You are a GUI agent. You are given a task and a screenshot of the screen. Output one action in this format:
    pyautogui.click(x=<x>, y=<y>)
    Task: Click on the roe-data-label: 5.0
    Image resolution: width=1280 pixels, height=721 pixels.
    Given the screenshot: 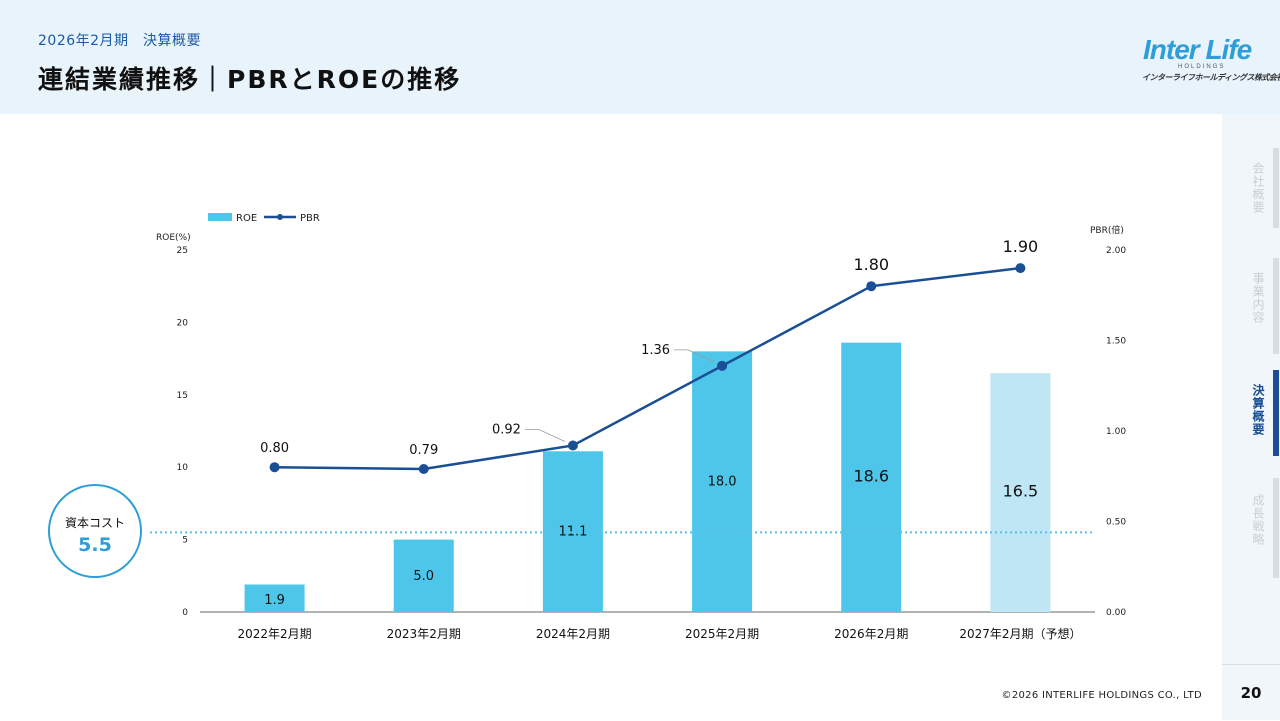 What is the action you would take?
    pyautogui.click(x=423, y=576)
    